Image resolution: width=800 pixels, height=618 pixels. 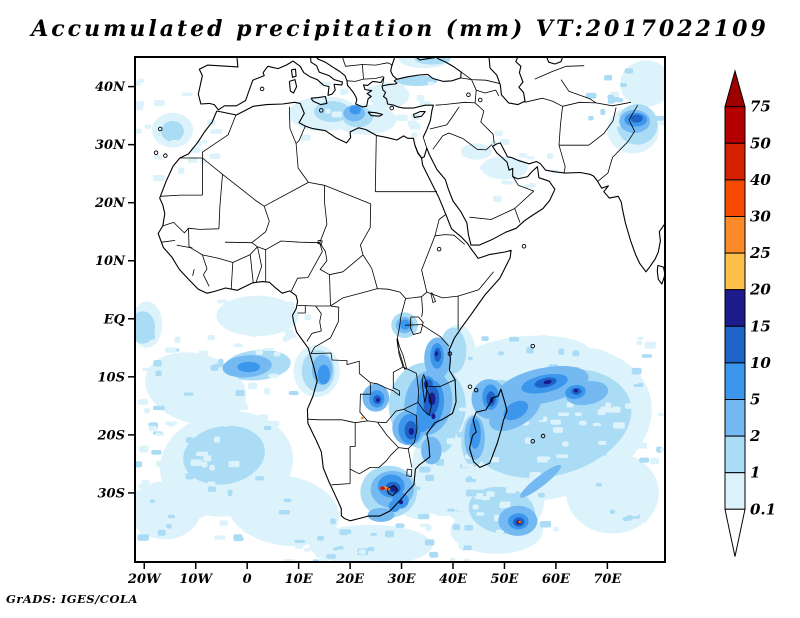 What do you see at coordinates (763, 509) in the screenshot?
I see `colorbar-label: 0.1` at bounding box center [763, 509].